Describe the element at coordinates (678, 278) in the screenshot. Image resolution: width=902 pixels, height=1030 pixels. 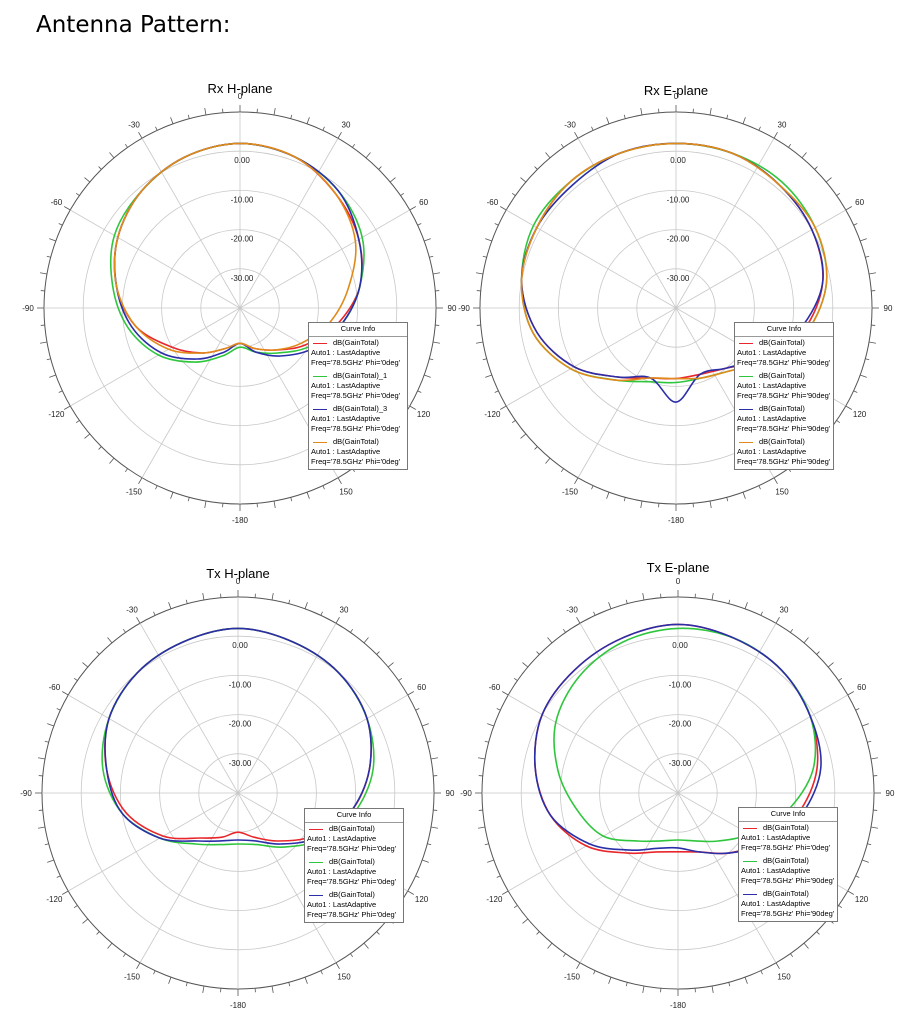
I see `radial-tick-label: -30.00` at that location.